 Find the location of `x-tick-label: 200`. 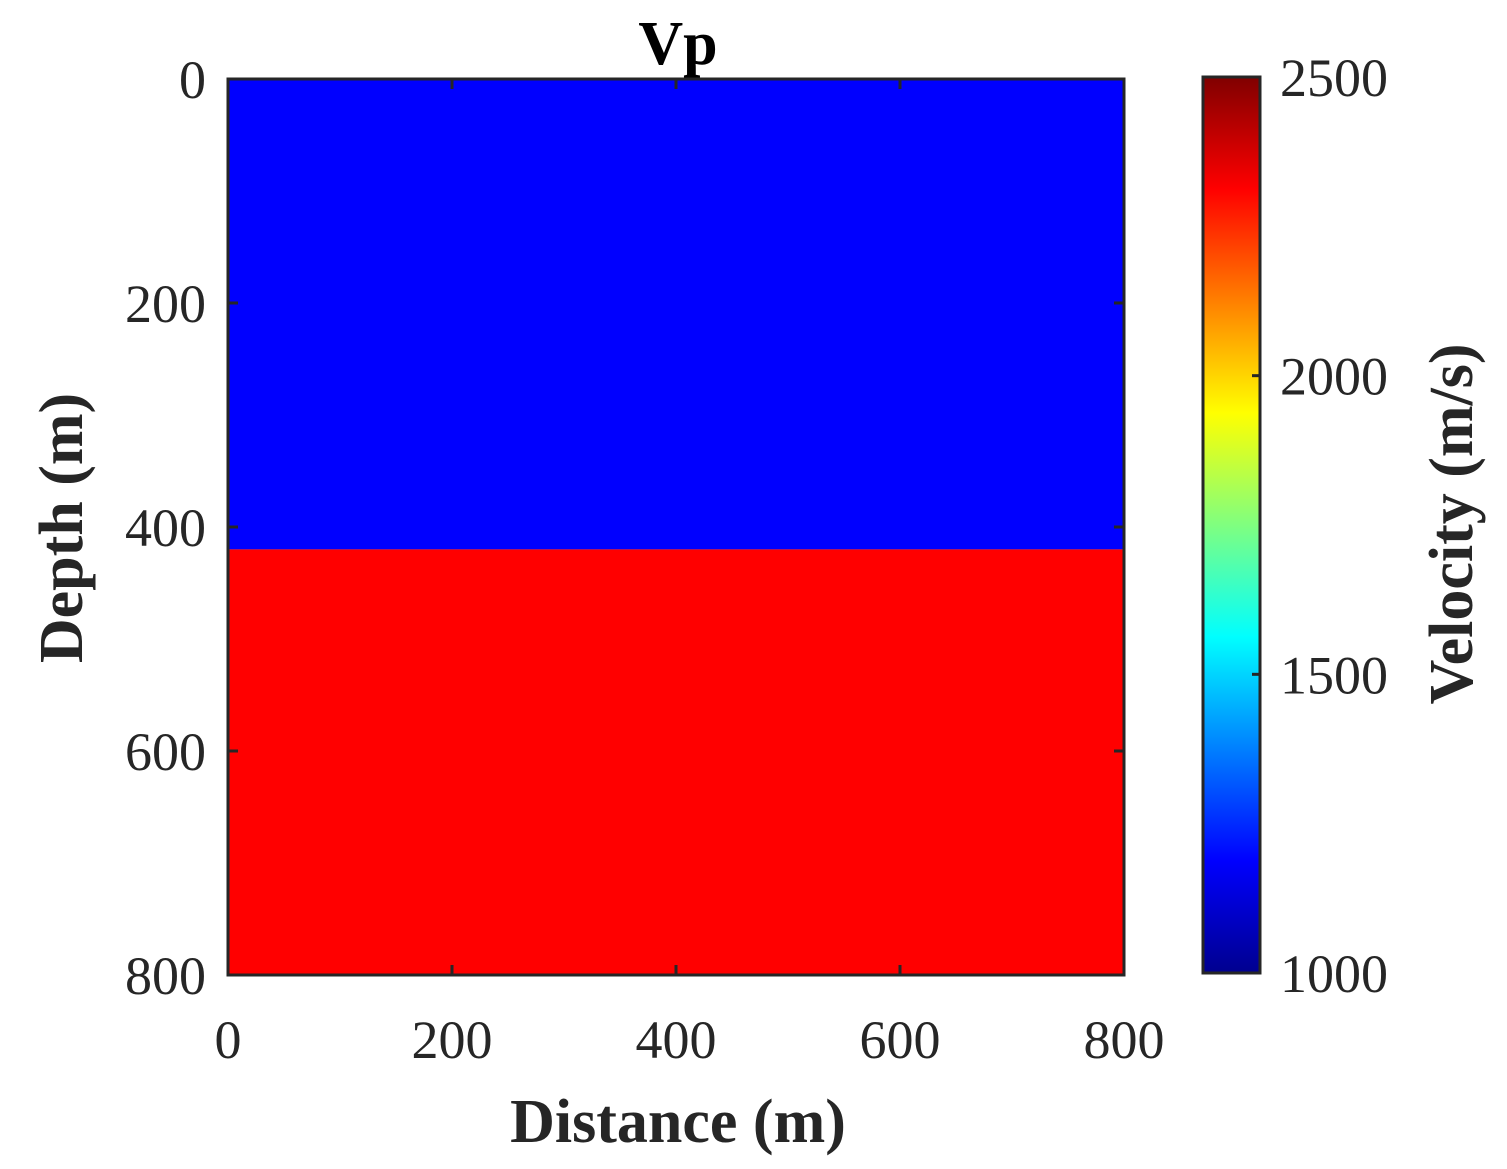

x-tick-label: 200 is located at coordinates (452, 1040).